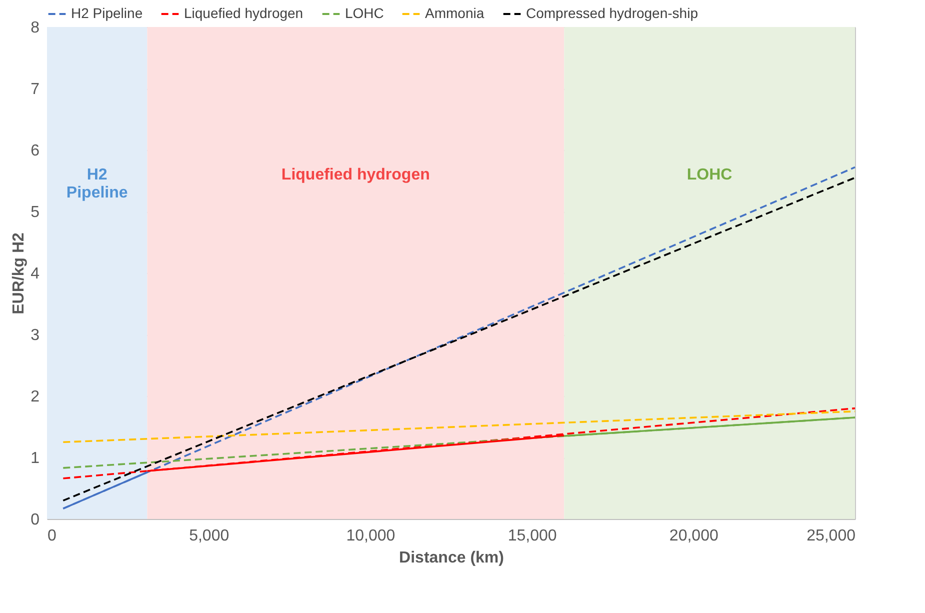 The image size is (925, 613). I want to click on y-tick-label: 1, so click(35, 458).